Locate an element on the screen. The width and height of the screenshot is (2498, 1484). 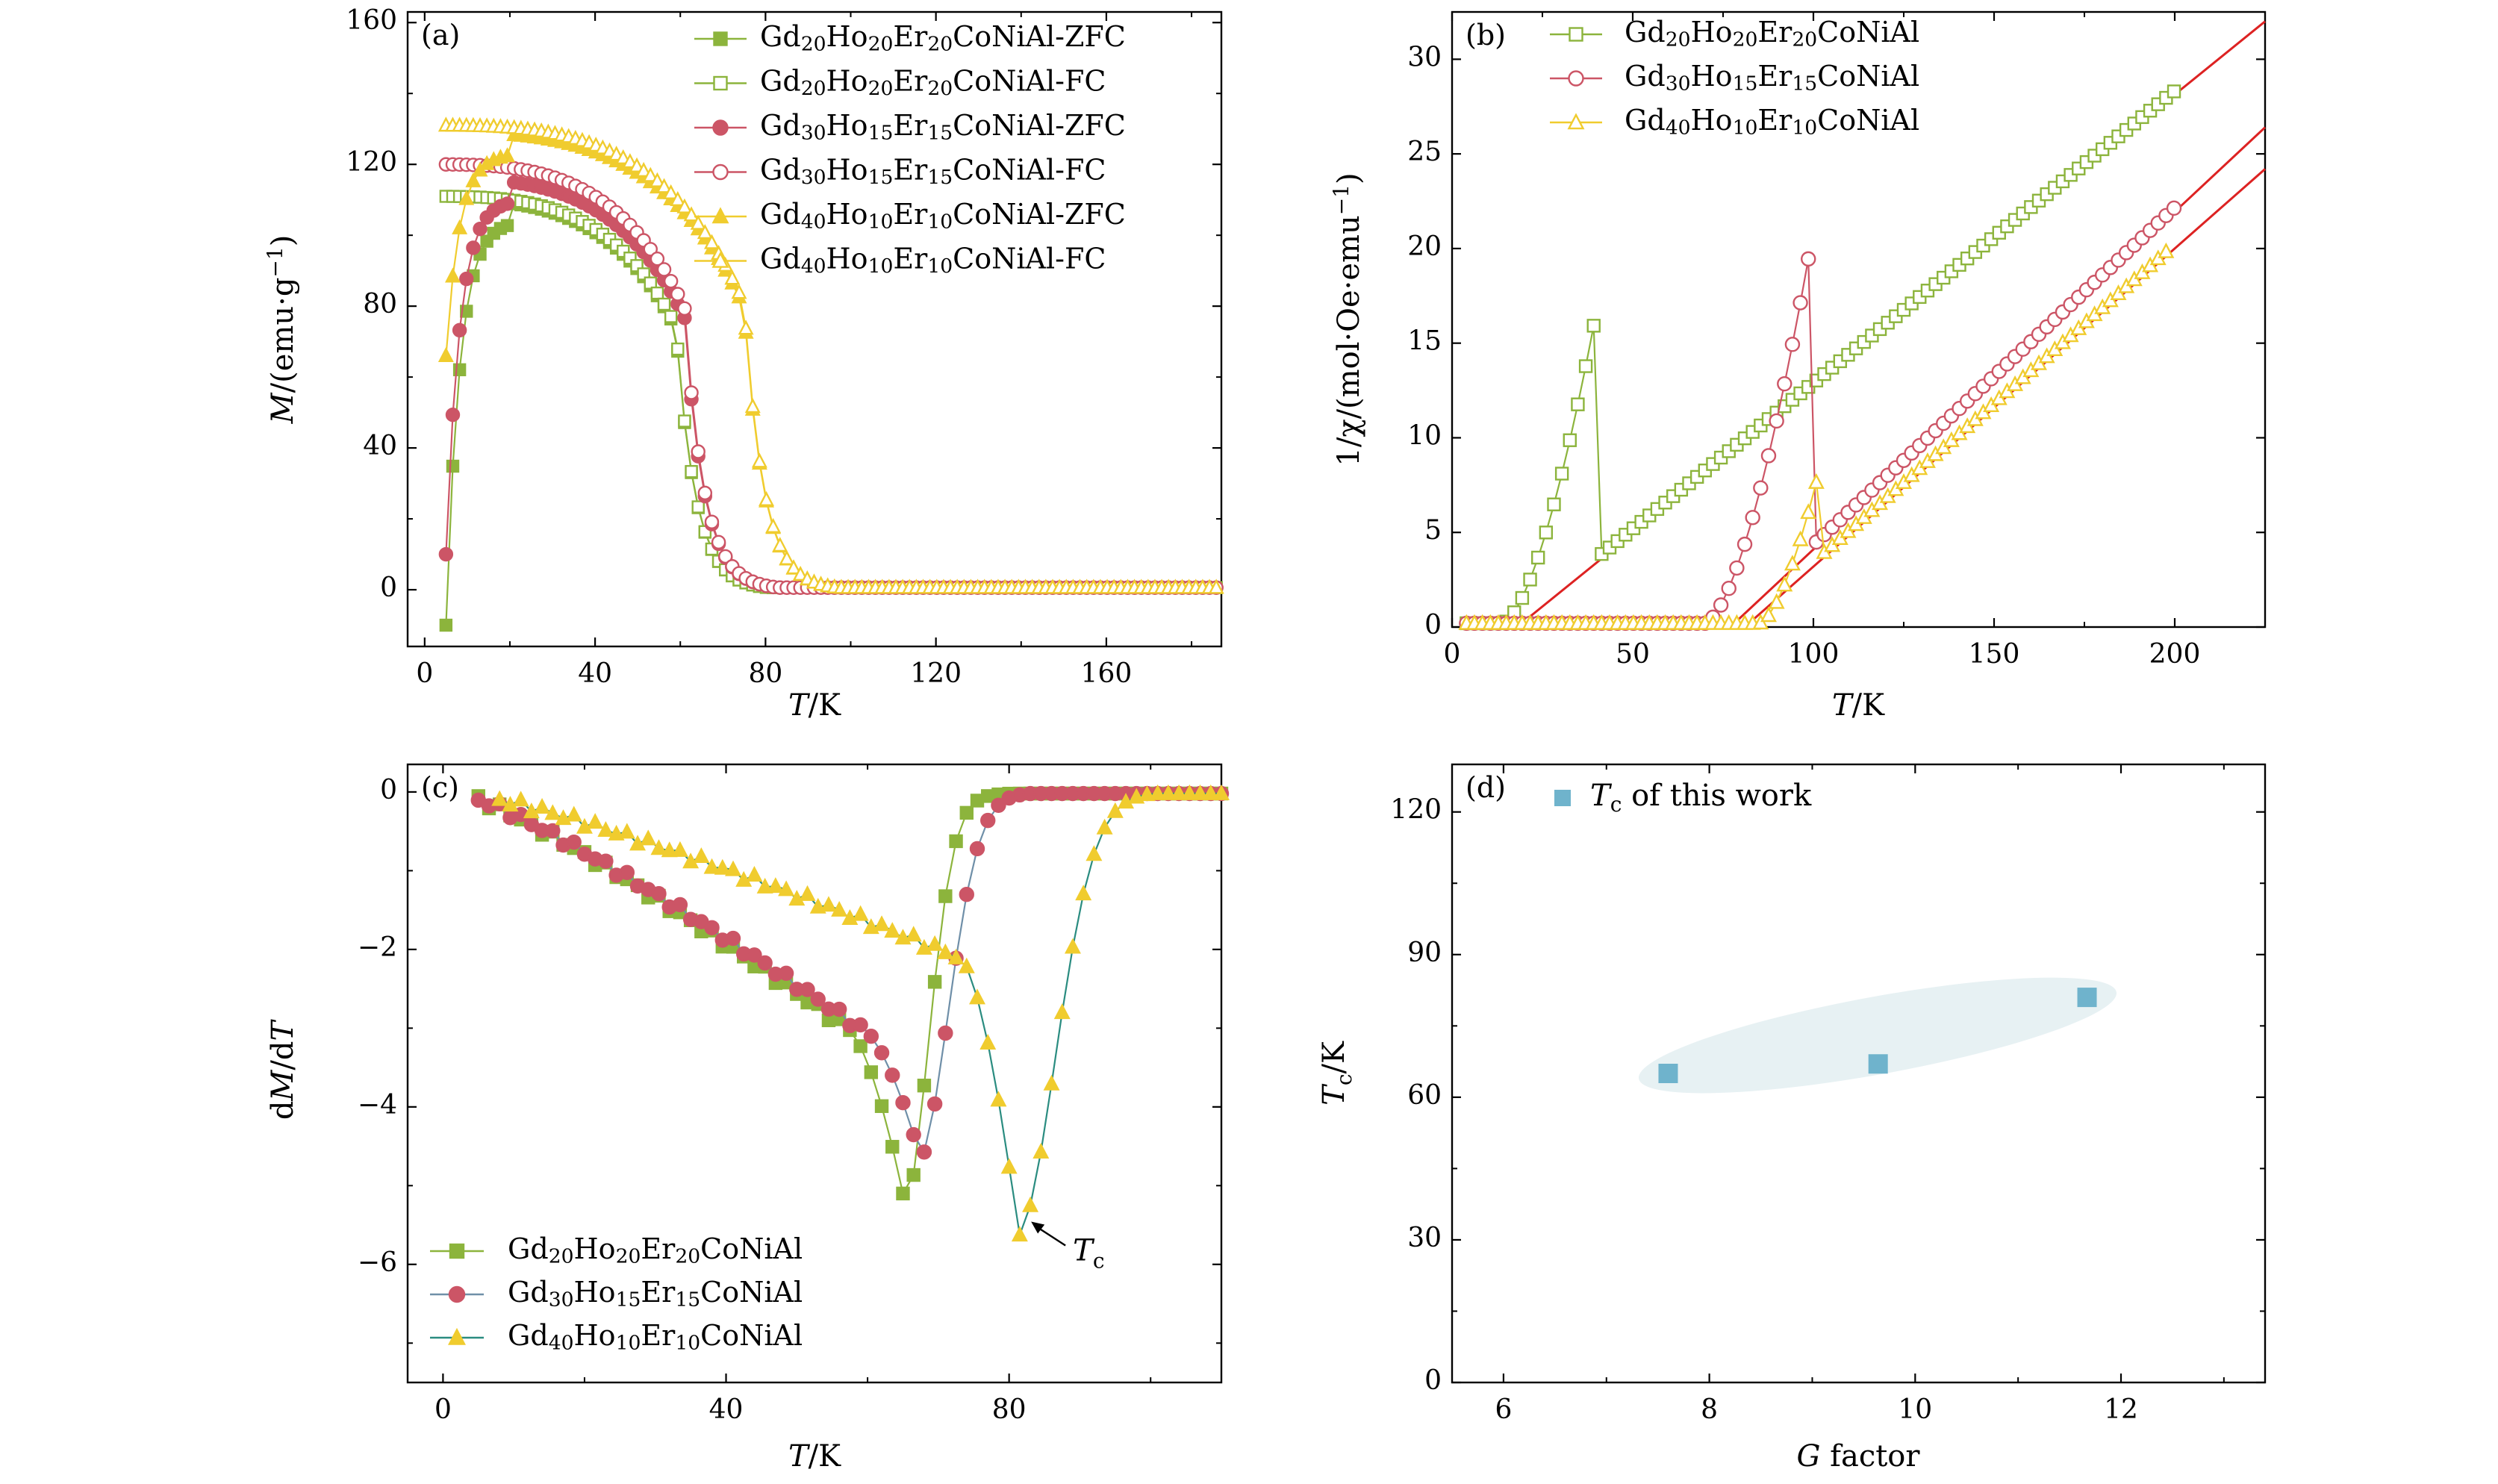
y-tick-label: 90 is located at coordinates (1424, 953).